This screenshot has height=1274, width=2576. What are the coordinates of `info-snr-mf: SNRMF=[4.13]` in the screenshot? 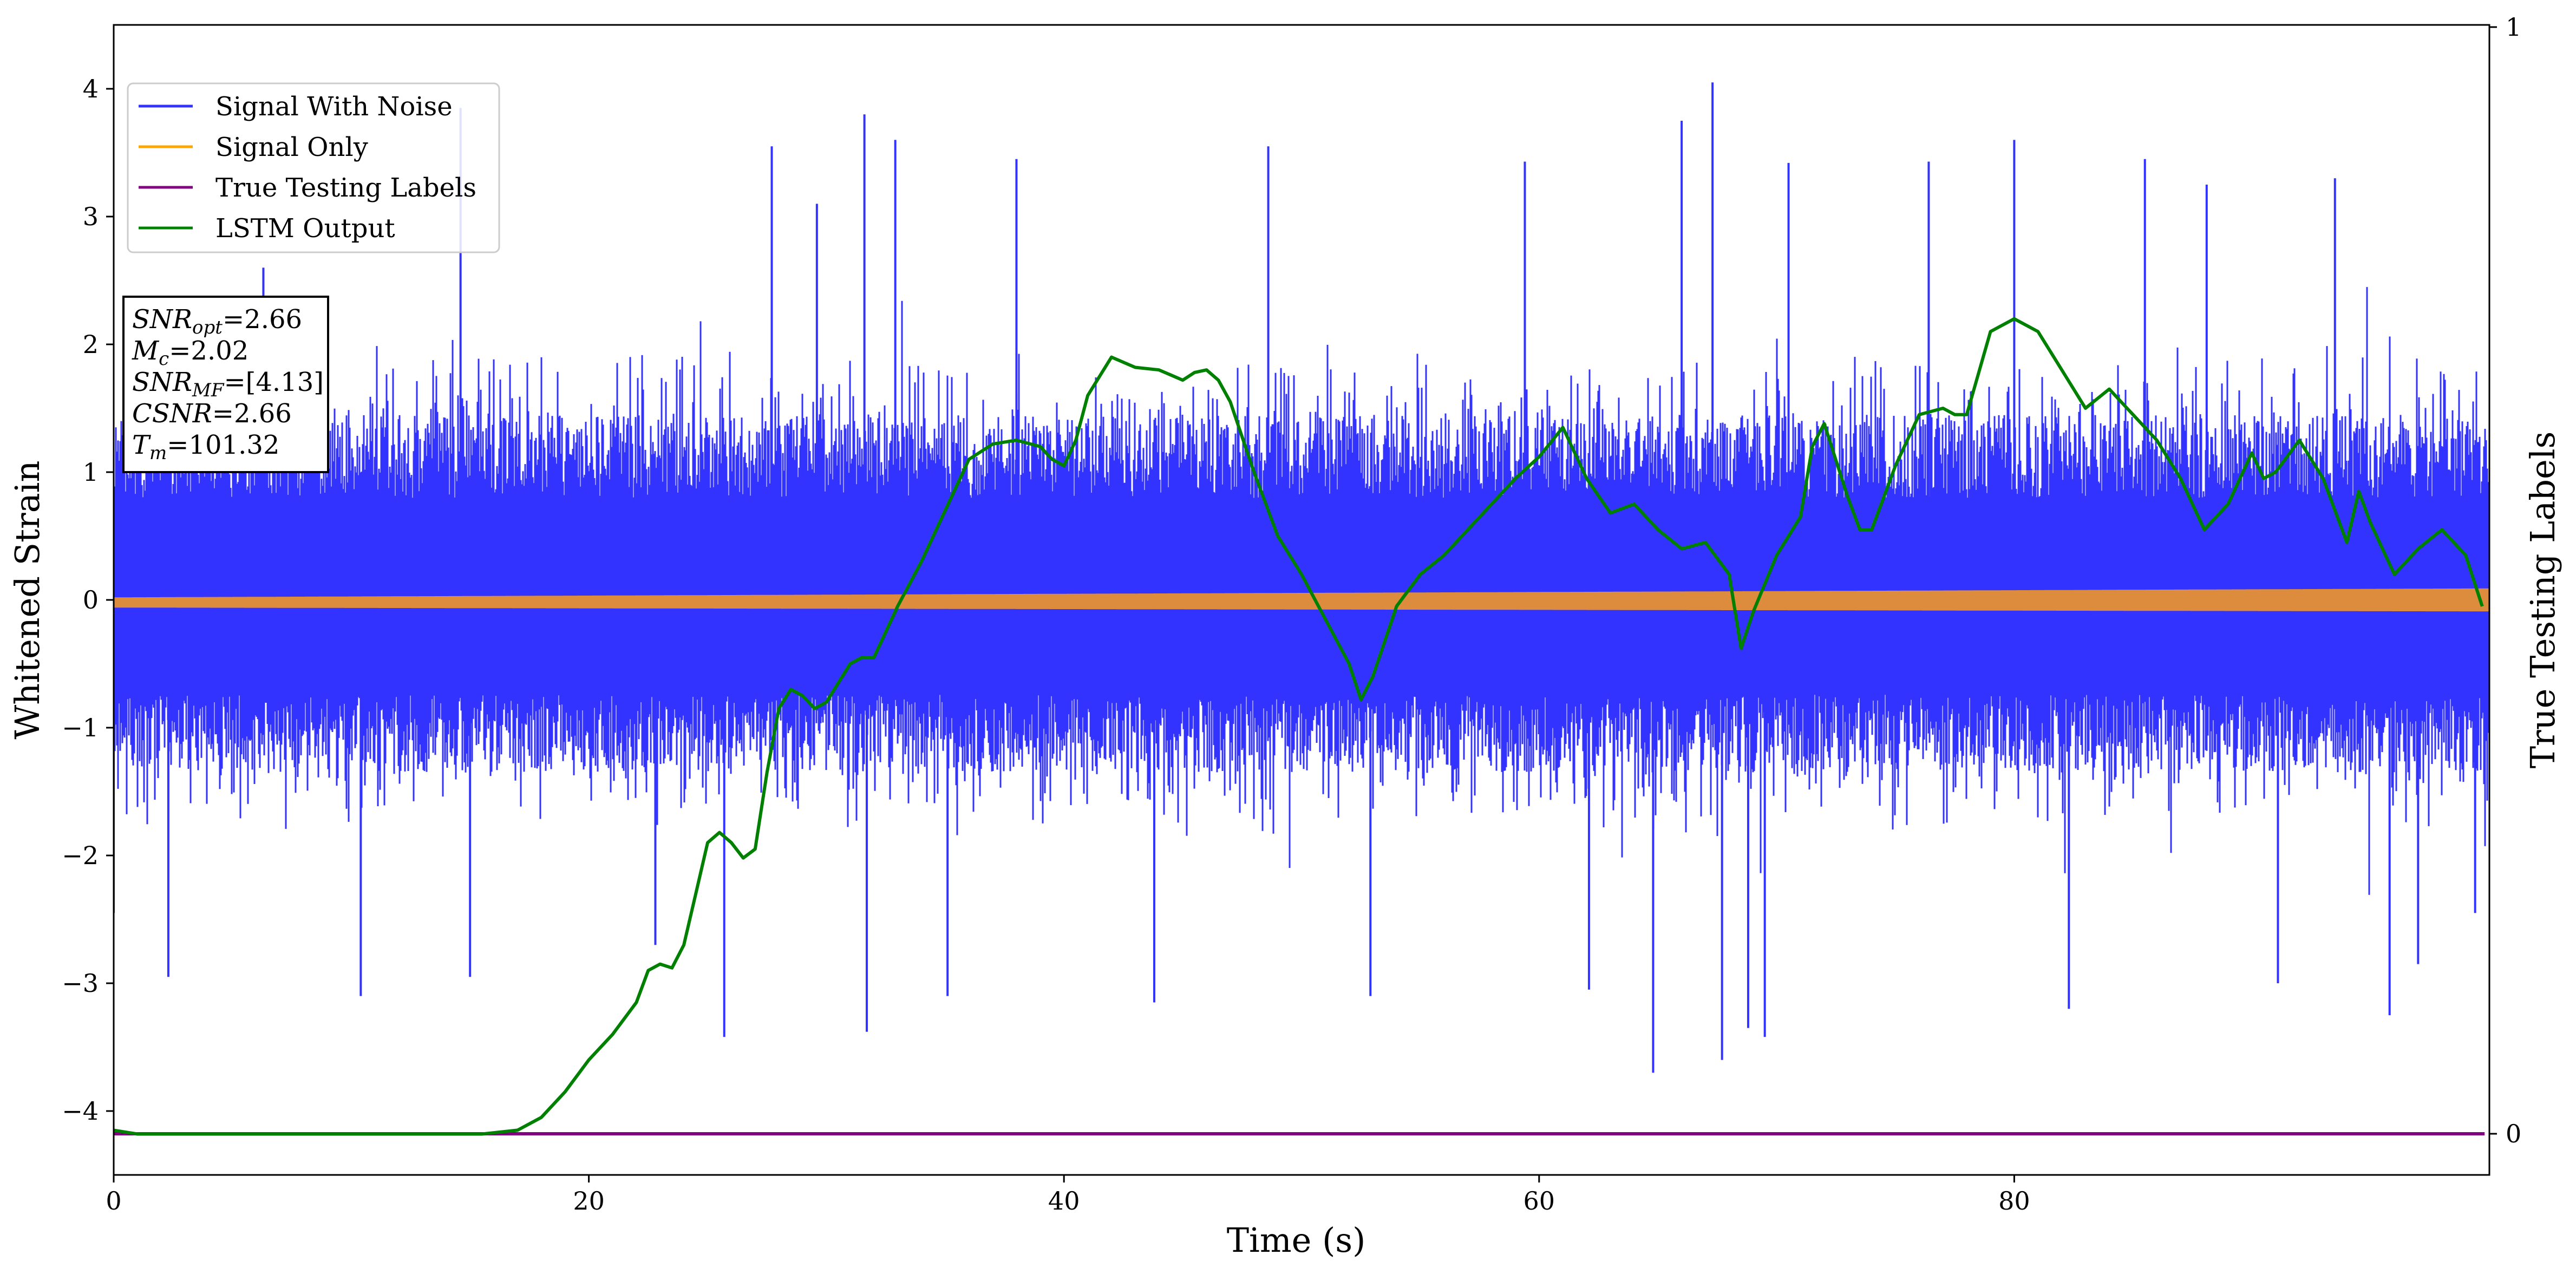 It's located at (228, 384).